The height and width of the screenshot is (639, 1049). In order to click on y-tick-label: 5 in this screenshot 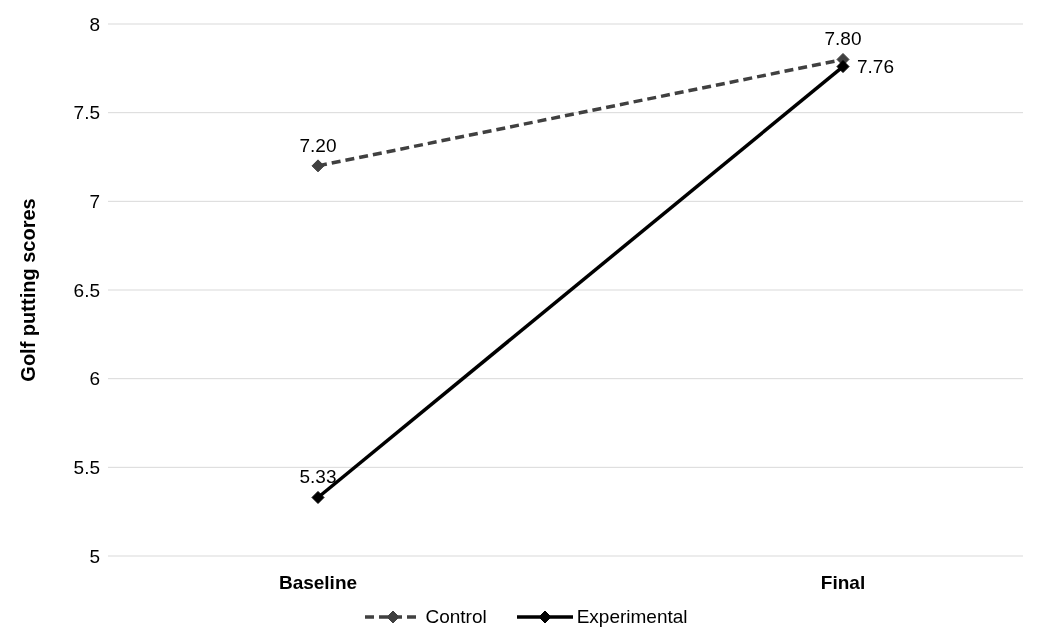, I will do `click(94, 556)`.